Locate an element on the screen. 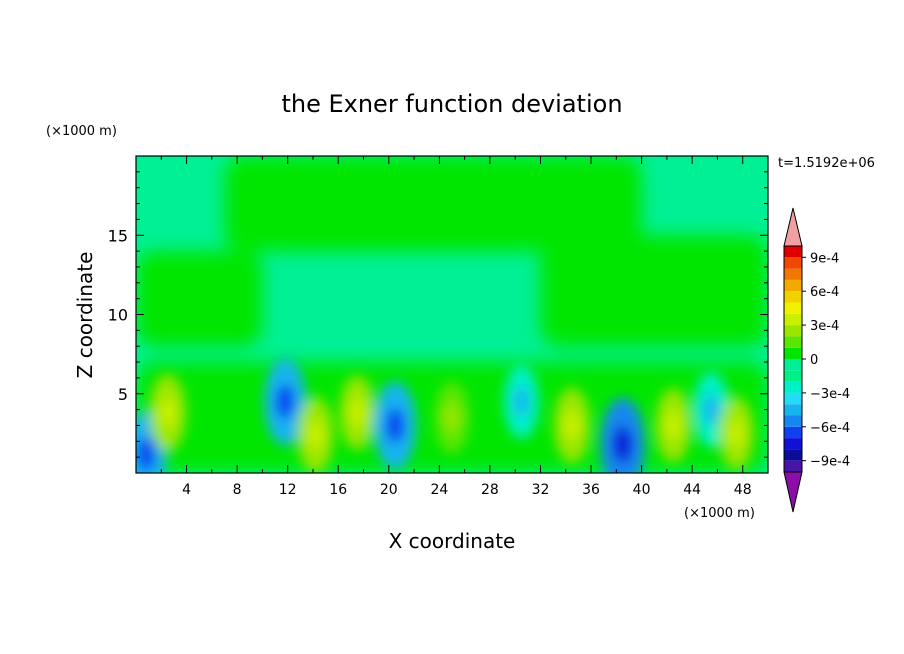  colorbar-extend-low is located at coordinates (793, 492).